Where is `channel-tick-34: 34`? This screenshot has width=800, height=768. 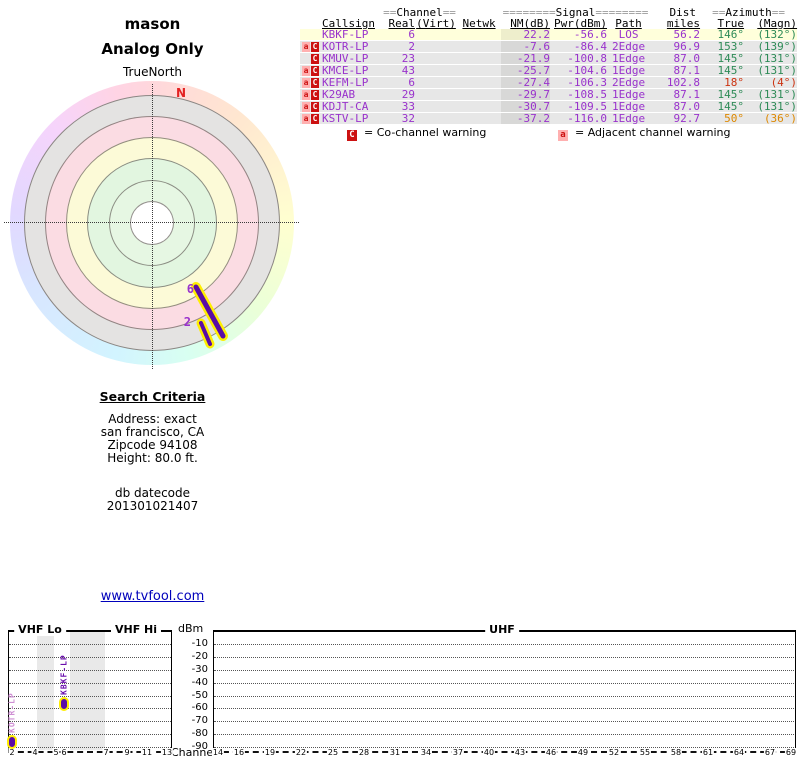 channel-tick-34: 34 is located at coordinates (426, 752).